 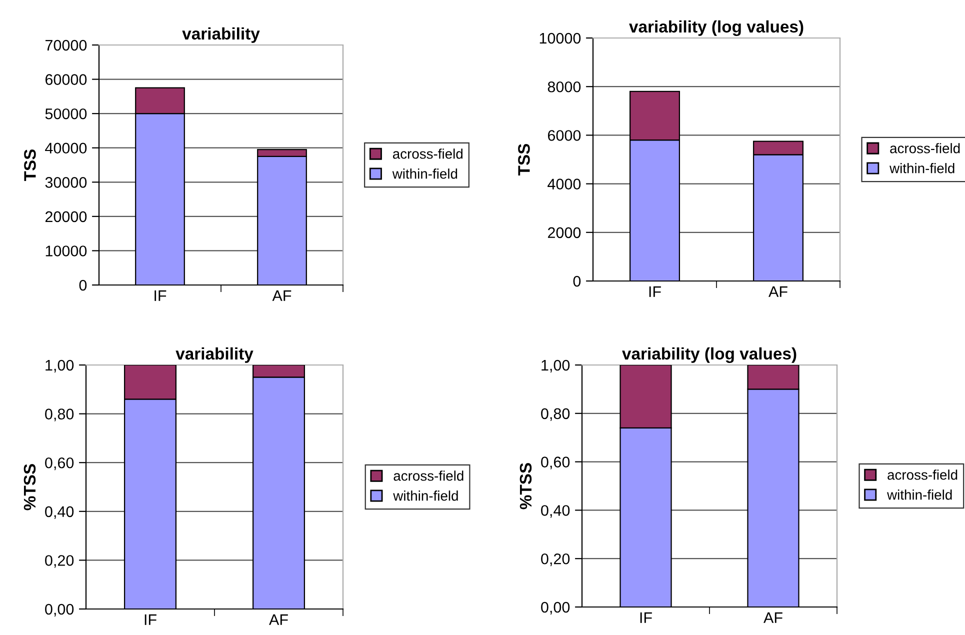 What do you see at coordinates (66, 148) in the screenshot?
I see `y-tick-label: 40000` at bounding box center [66, 148].